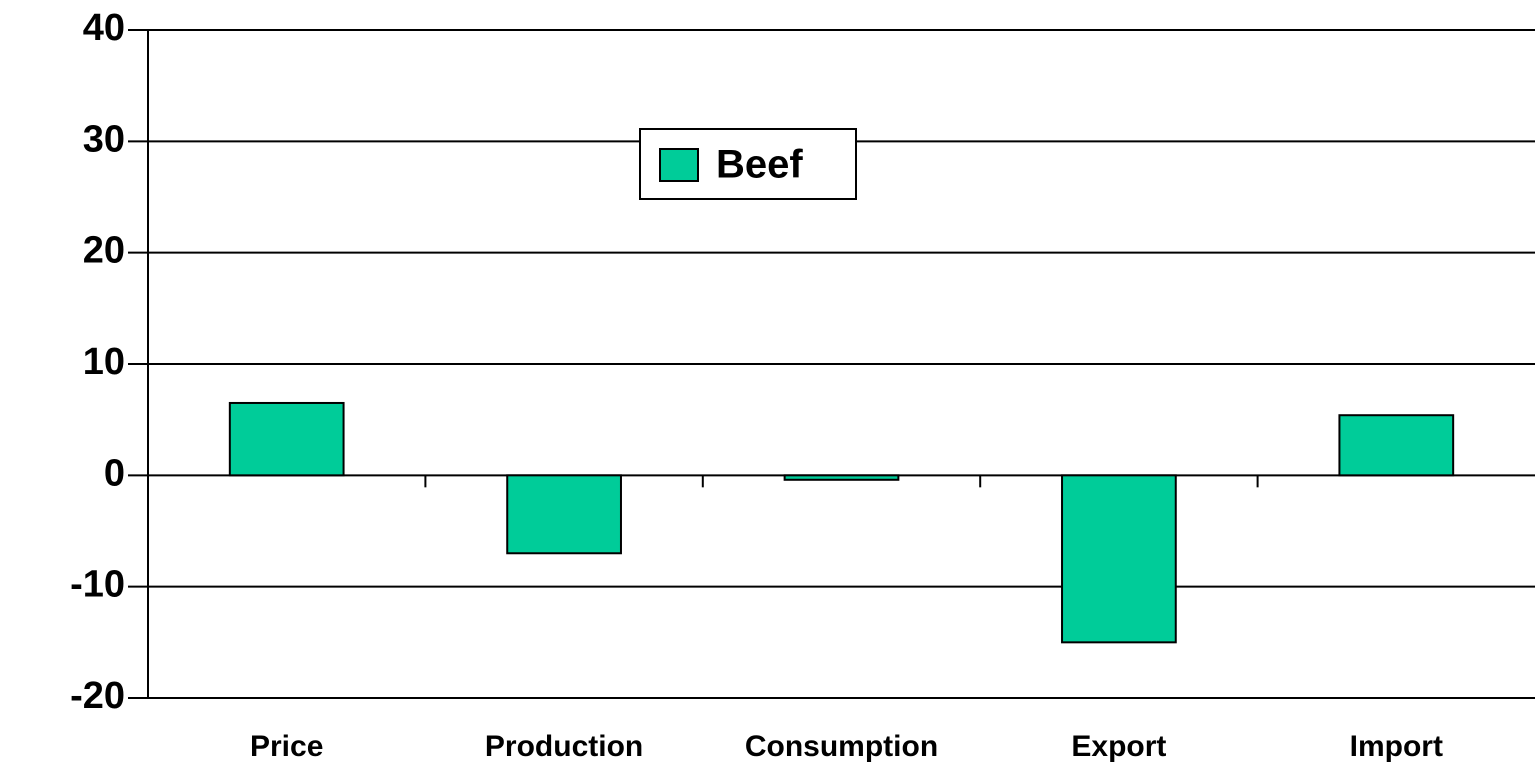 This screenshot has width=1535, height=766. I want to click on y-tick-label: 40, so click(104, 28).